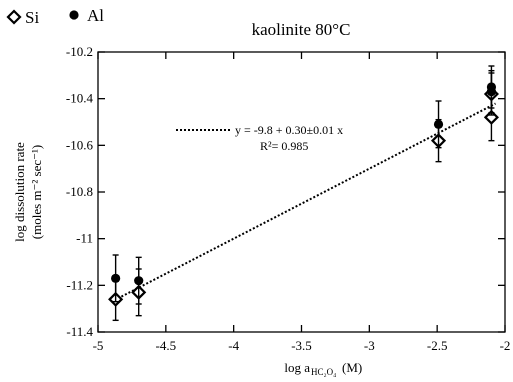 The height and width of the screenshot is (382, 513). I want to click on y-axis-label-line1: log dissolution rate, so click(19, 192).